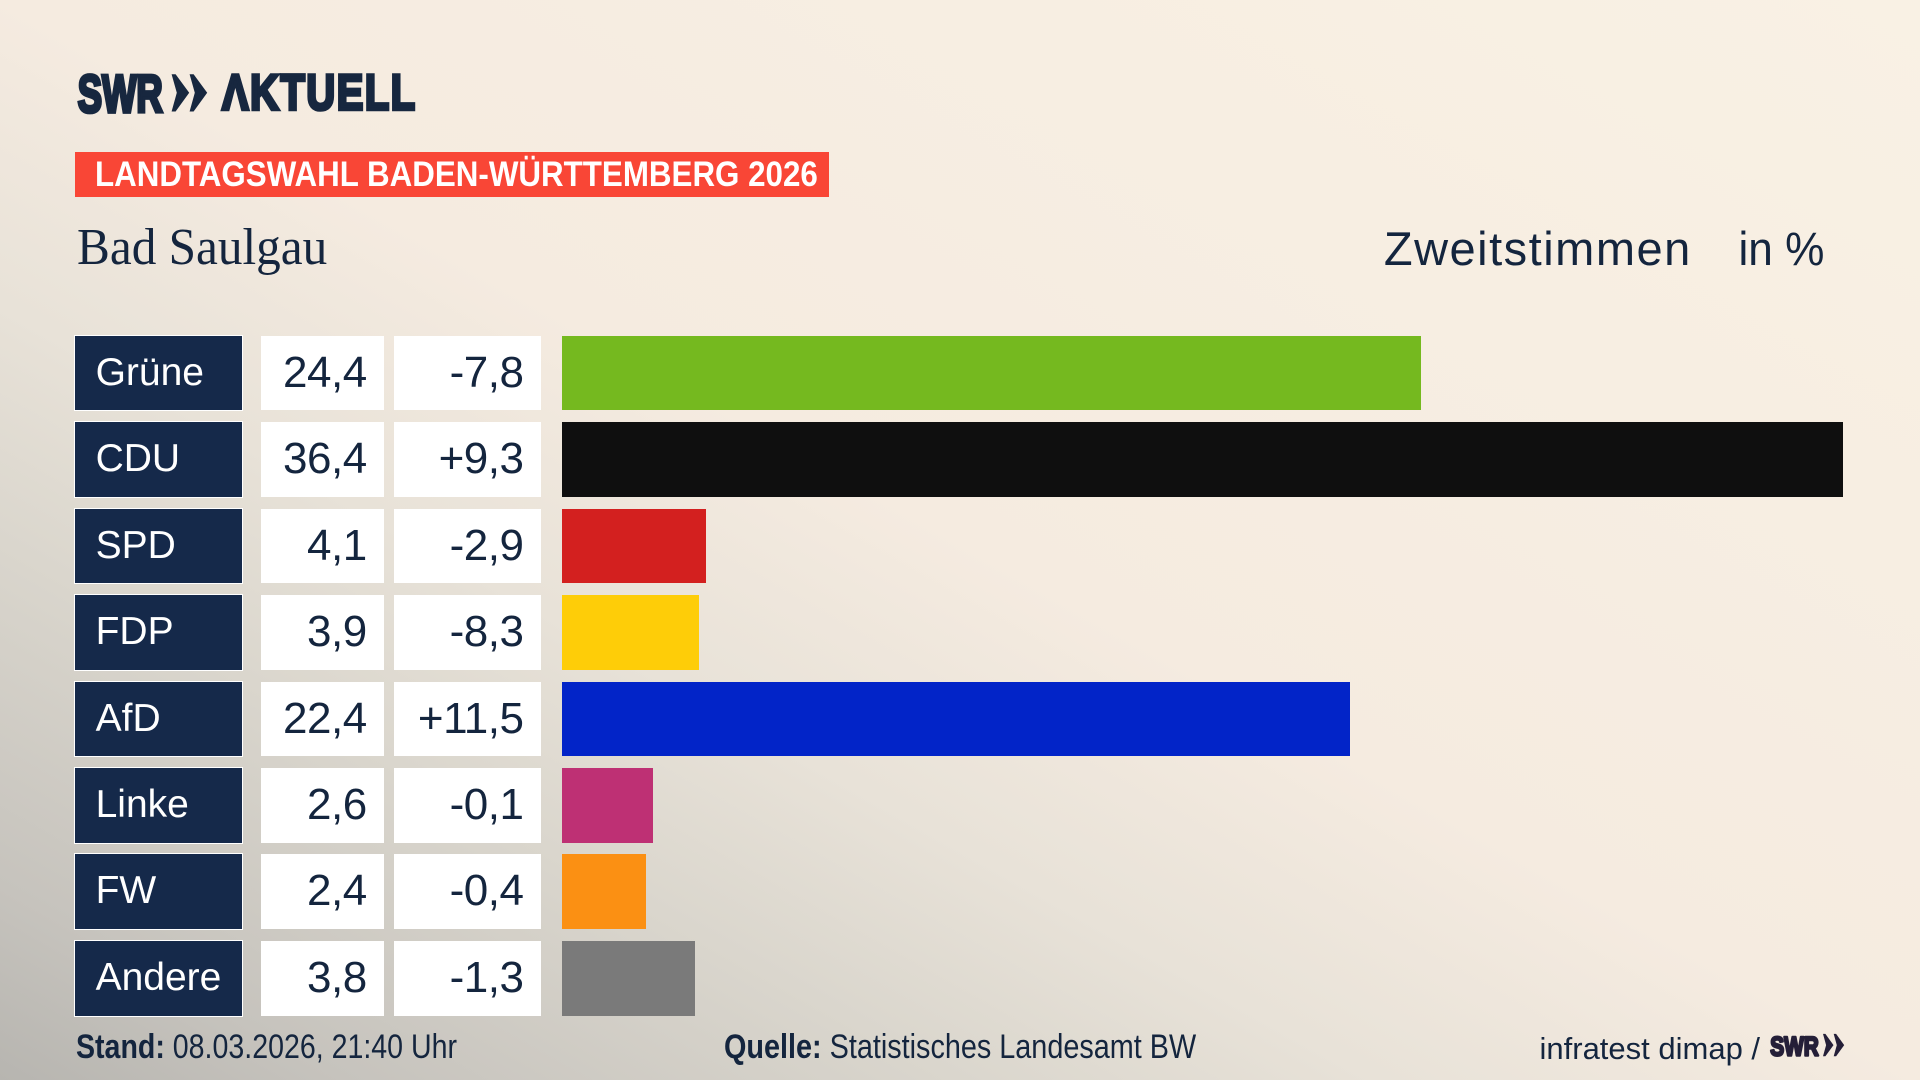 The height and width of the screenshot is (1080, 1920). I want to click on svg-text: ΛKTUELL, so click(319, 93).